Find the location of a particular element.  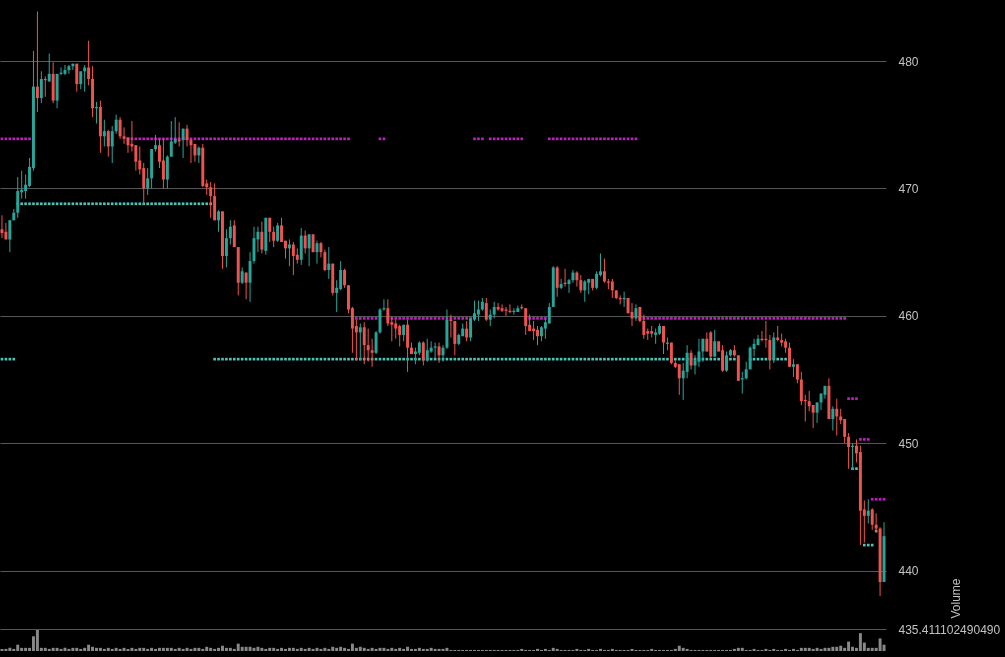

y-tick-label: 440 is located at coordinates (908, 571).